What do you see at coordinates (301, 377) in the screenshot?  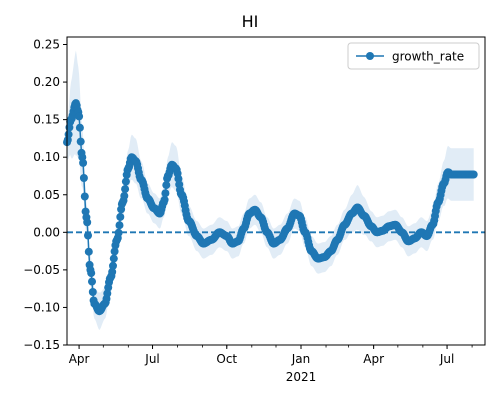 I see `x-year-label: 2021` at bounding box center [301, 377].